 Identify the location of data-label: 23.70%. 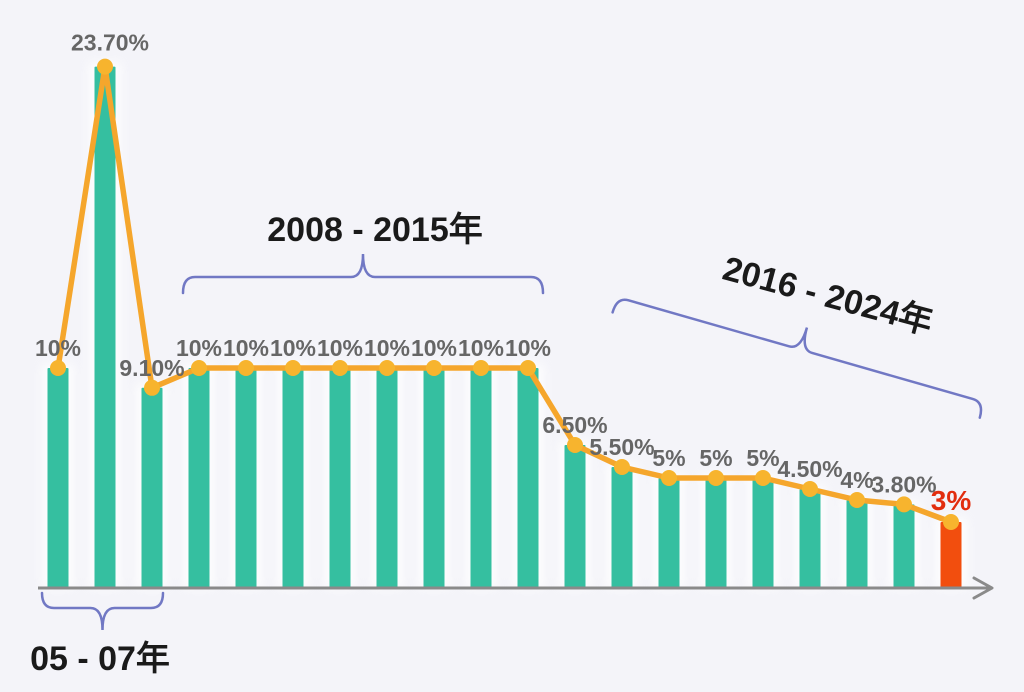
(110, 43).